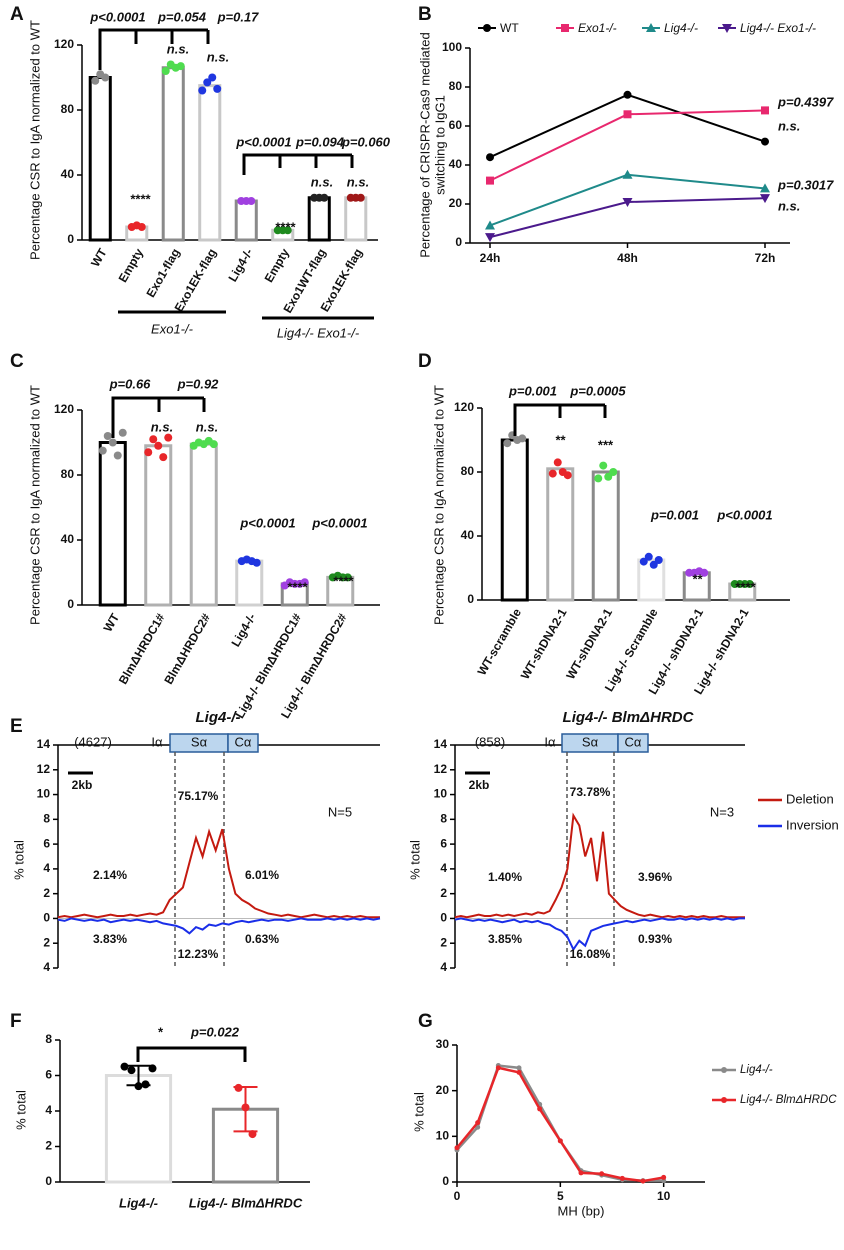  I want to click on annotation: n.s., so click(358, 181).